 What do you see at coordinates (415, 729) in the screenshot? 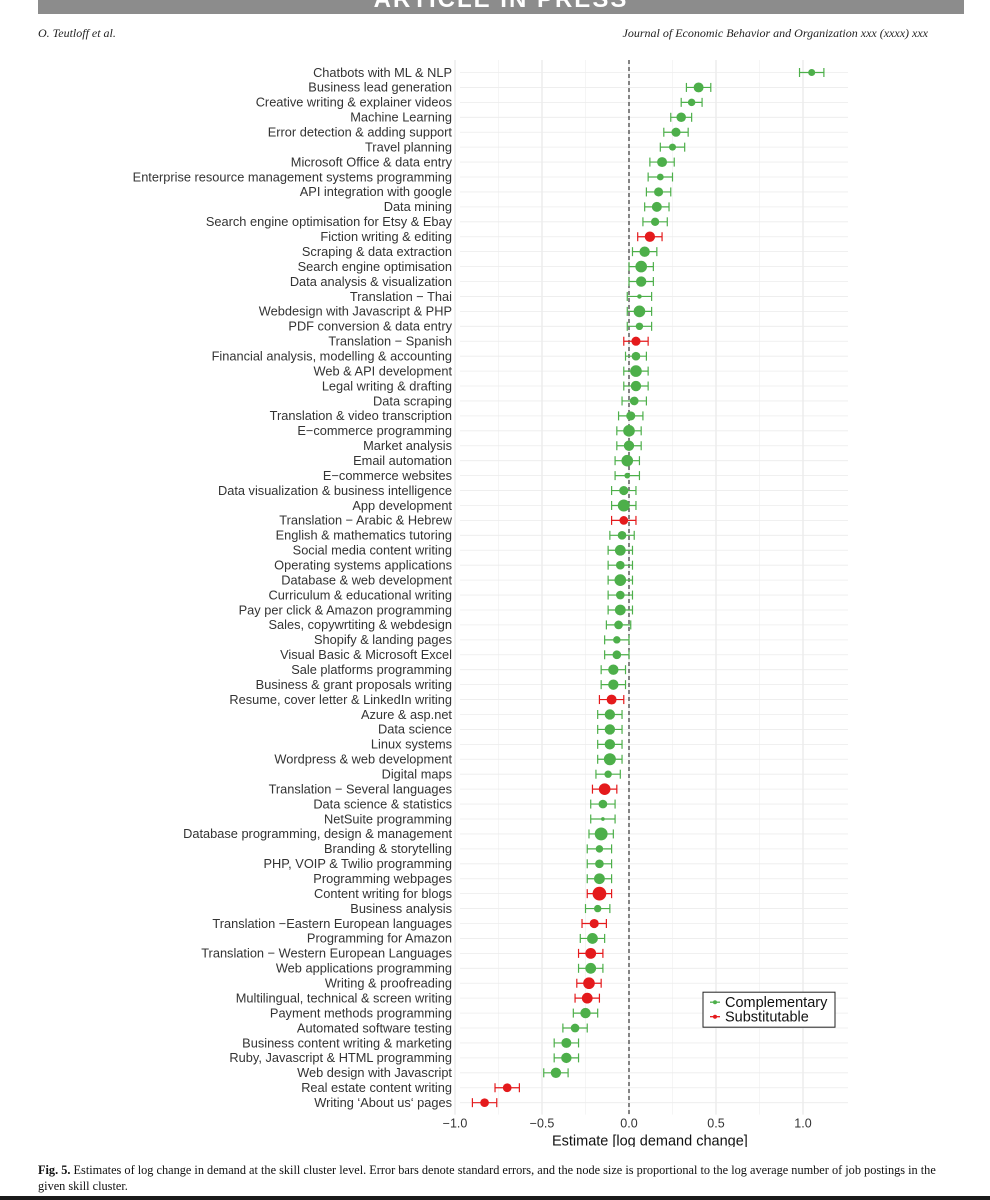
I see `skill-cluster-label: Data science` at bounding box center [415, 729].